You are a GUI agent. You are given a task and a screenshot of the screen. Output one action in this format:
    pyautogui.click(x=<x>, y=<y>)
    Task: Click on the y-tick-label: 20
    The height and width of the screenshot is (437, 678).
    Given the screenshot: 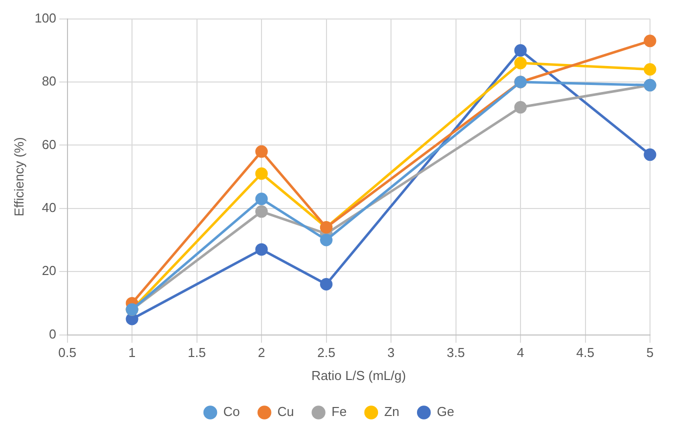 What is the action you would take?
    pyautogui.click(x=49, y=270)
    